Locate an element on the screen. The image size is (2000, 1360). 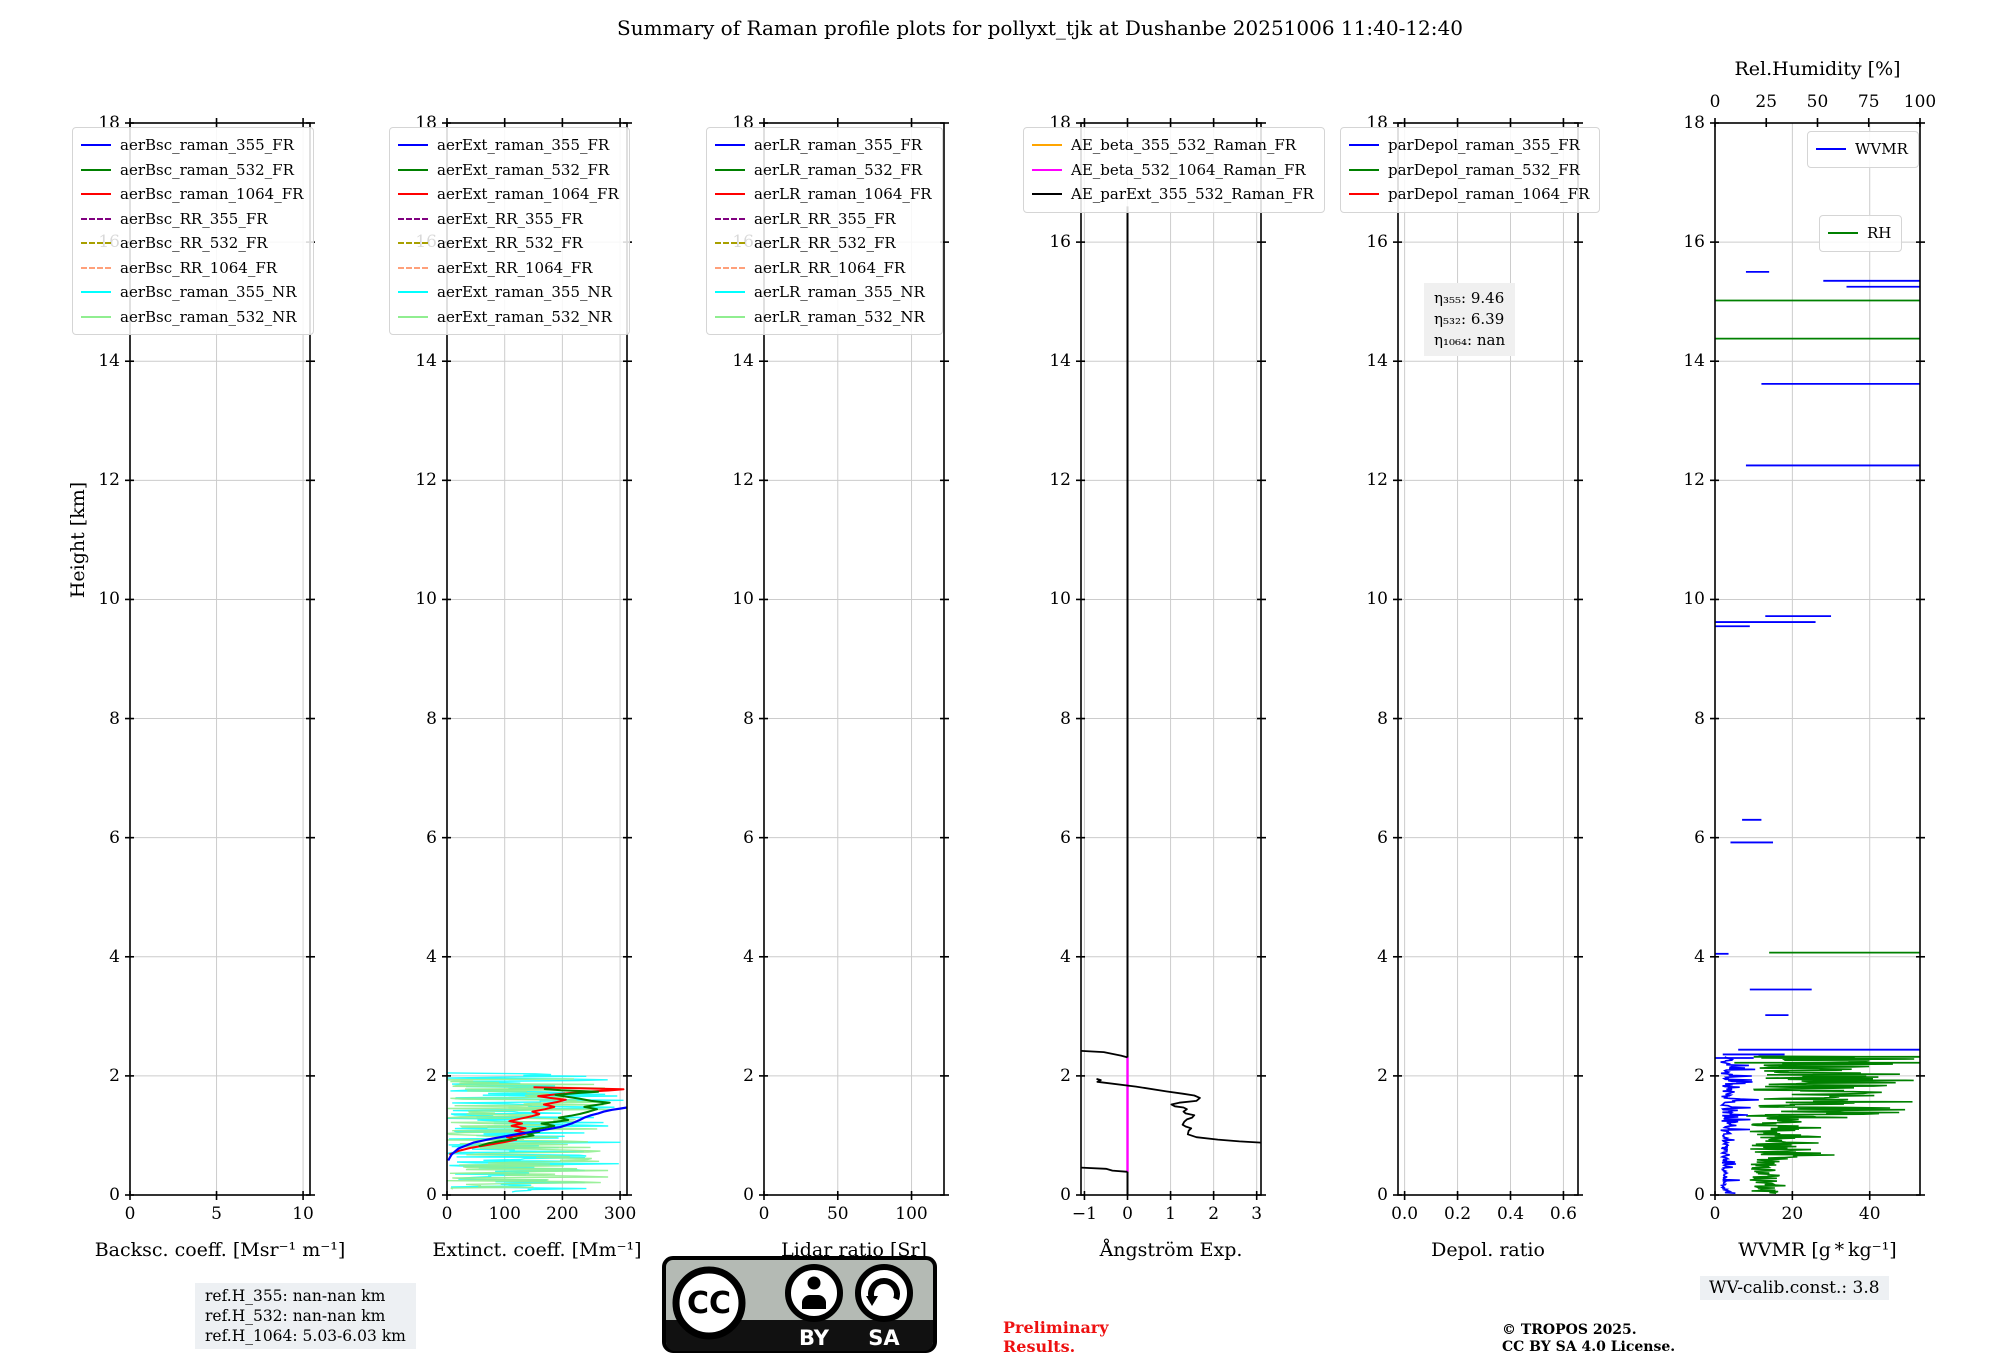
legend-label: aerBsc_RR_355_FR is located at coordinates (194, 218).